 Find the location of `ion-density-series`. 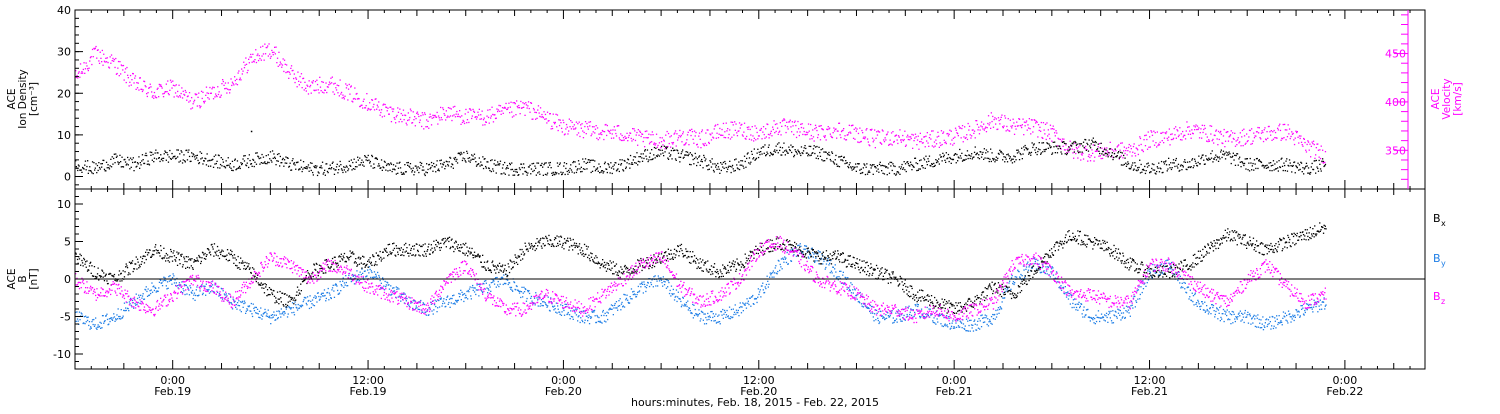

ion-density-series is located at coordinates (701, 157).